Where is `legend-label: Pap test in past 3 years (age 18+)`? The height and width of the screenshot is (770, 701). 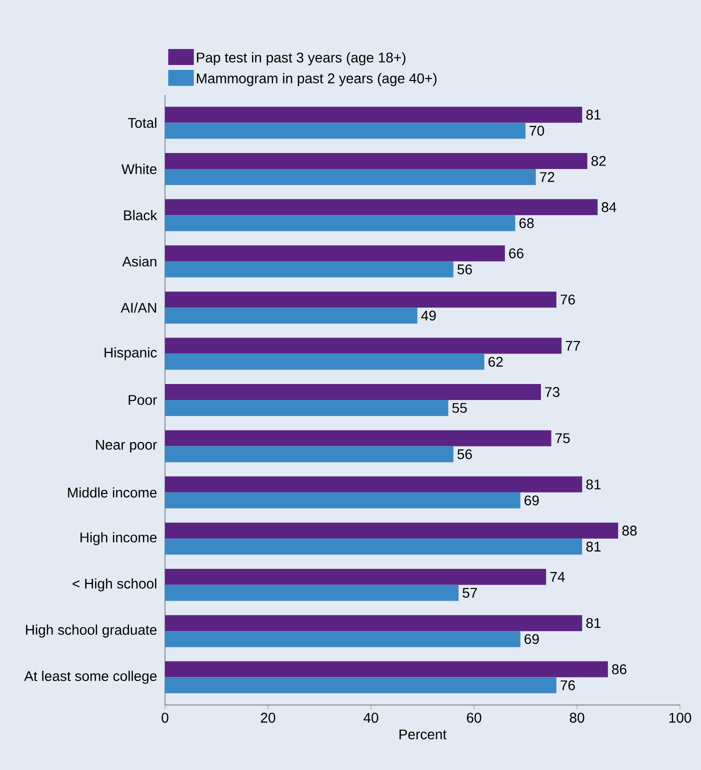
legend-label: Pap test in past 3 years (age 18+) is located at coordinates (301, 59).